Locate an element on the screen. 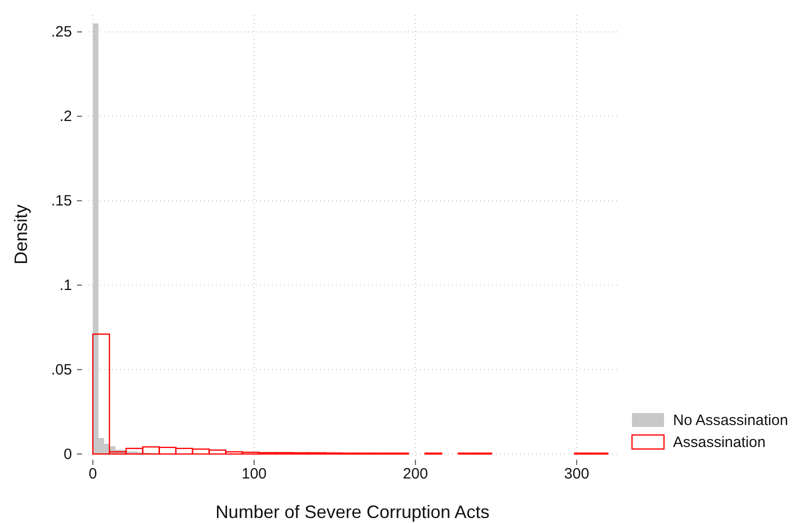 Image resolution: width=795 pixels, height=523 pixels. y-tick-label: .25 is located at coordinates (61, 32).